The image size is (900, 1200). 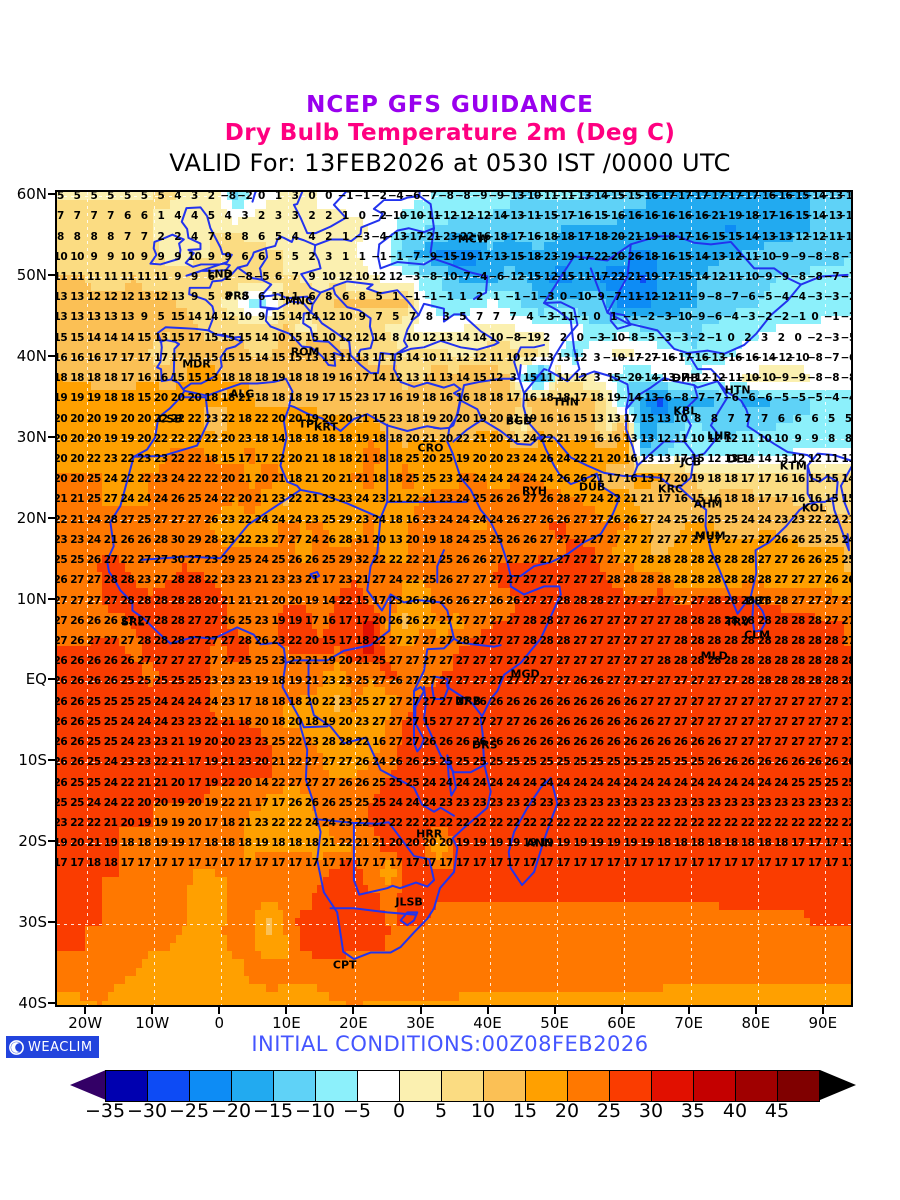 What do you see at coordinates (798, 338) in the screenshot?
I see `grid-value: 0` at bounding box center [798, 338].